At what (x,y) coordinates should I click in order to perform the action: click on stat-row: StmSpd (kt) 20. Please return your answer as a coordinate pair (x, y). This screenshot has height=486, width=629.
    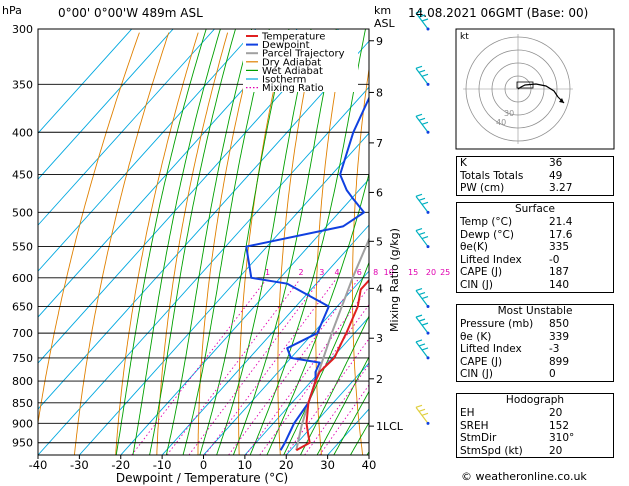
    Looking at the image, I should click on (511, 450).